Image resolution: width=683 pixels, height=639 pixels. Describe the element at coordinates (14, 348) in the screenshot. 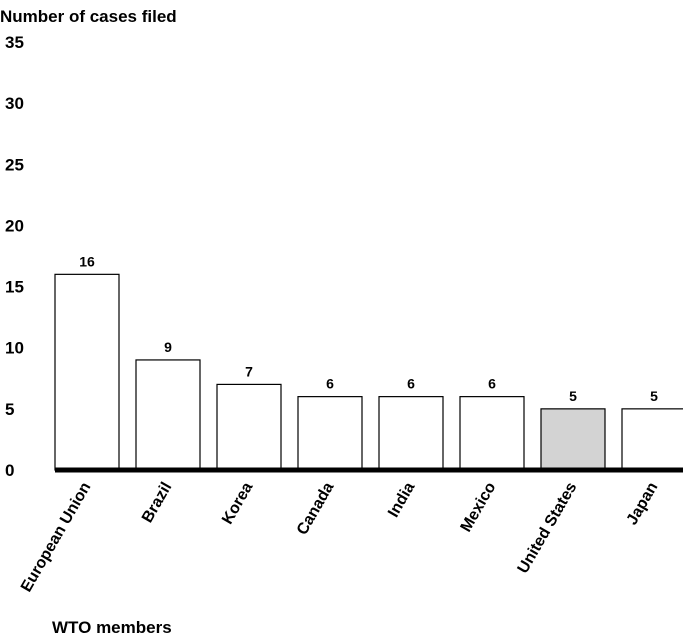

I see `y-tick-label: 10` at that location.